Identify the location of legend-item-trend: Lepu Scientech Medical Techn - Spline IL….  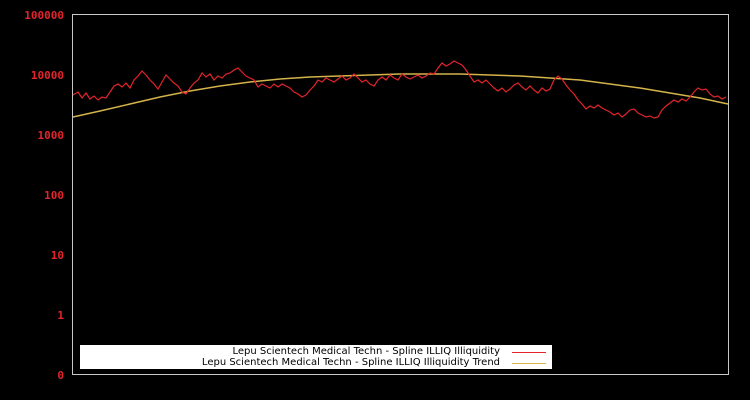
(374, 363).